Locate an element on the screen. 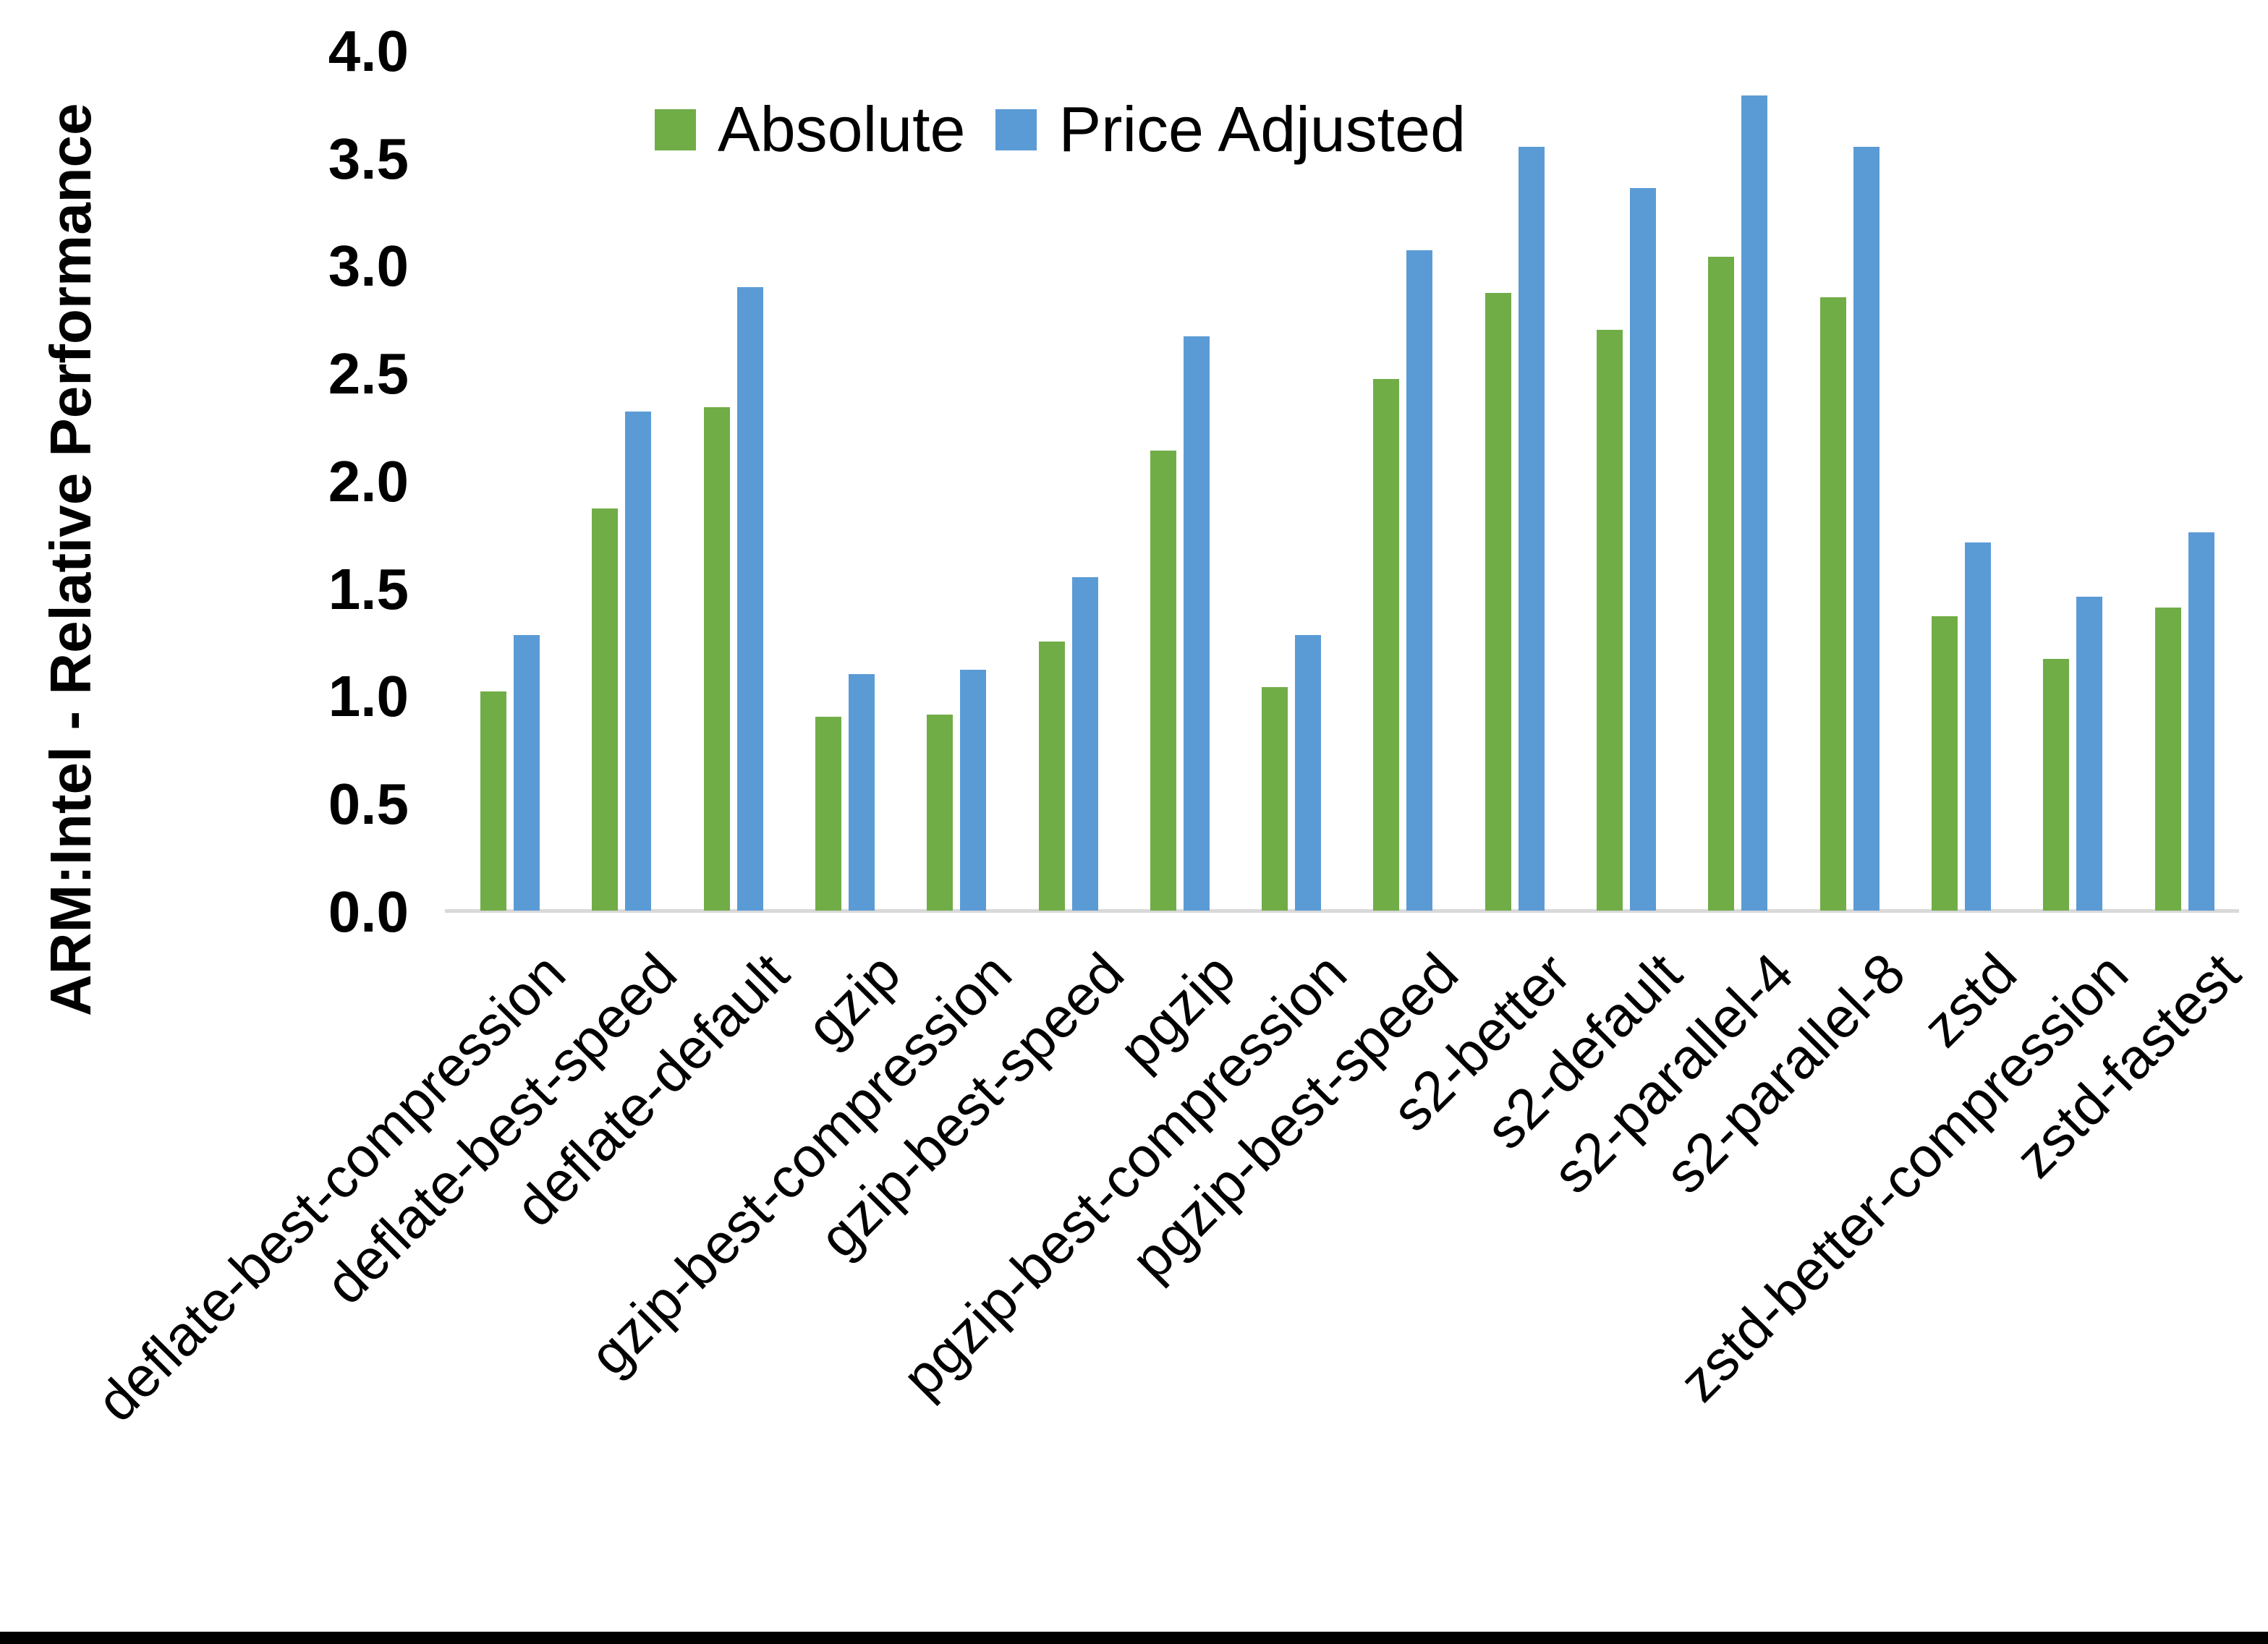 The width and height of the screenshot is (2268, 1644). bar-price-adjusted-pgzip-best-speed is located at coordinates (1419, 580).